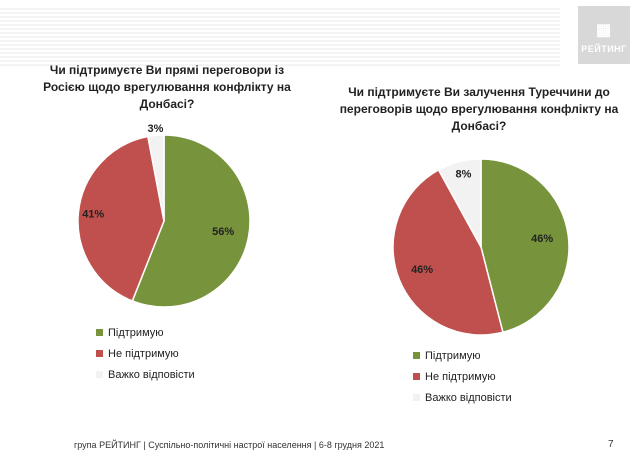  I want to click on logo-mark-icon: ▦, so click(604, 30).